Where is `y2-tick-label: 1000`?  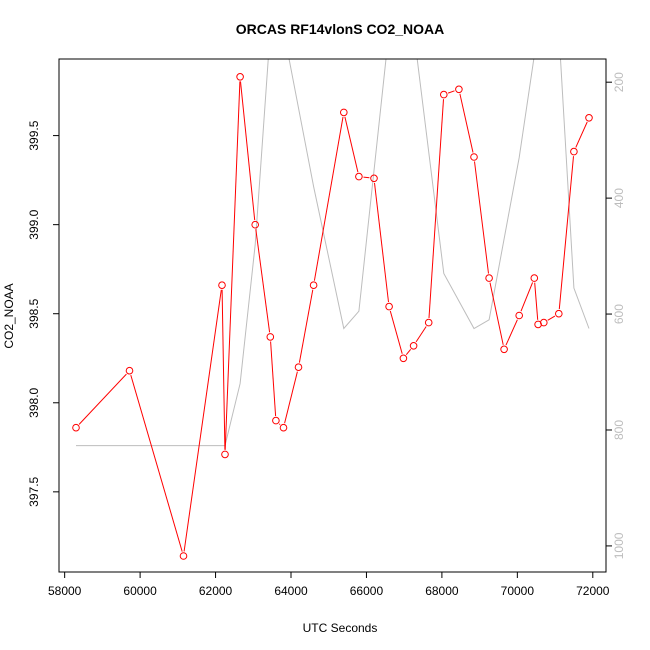
y2-tick-label: 1000 is located at coordinates (619, 545).